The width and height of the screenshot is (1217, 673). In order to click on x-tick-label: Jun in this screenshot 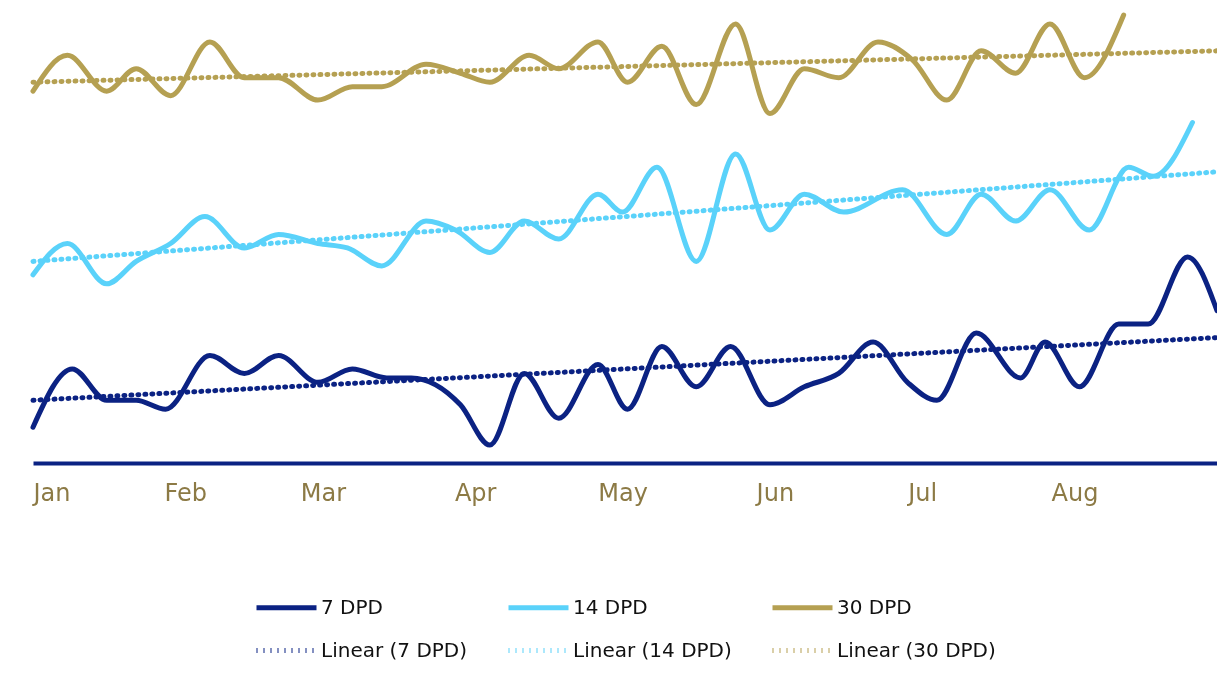, I will do `click(774, 492)`.